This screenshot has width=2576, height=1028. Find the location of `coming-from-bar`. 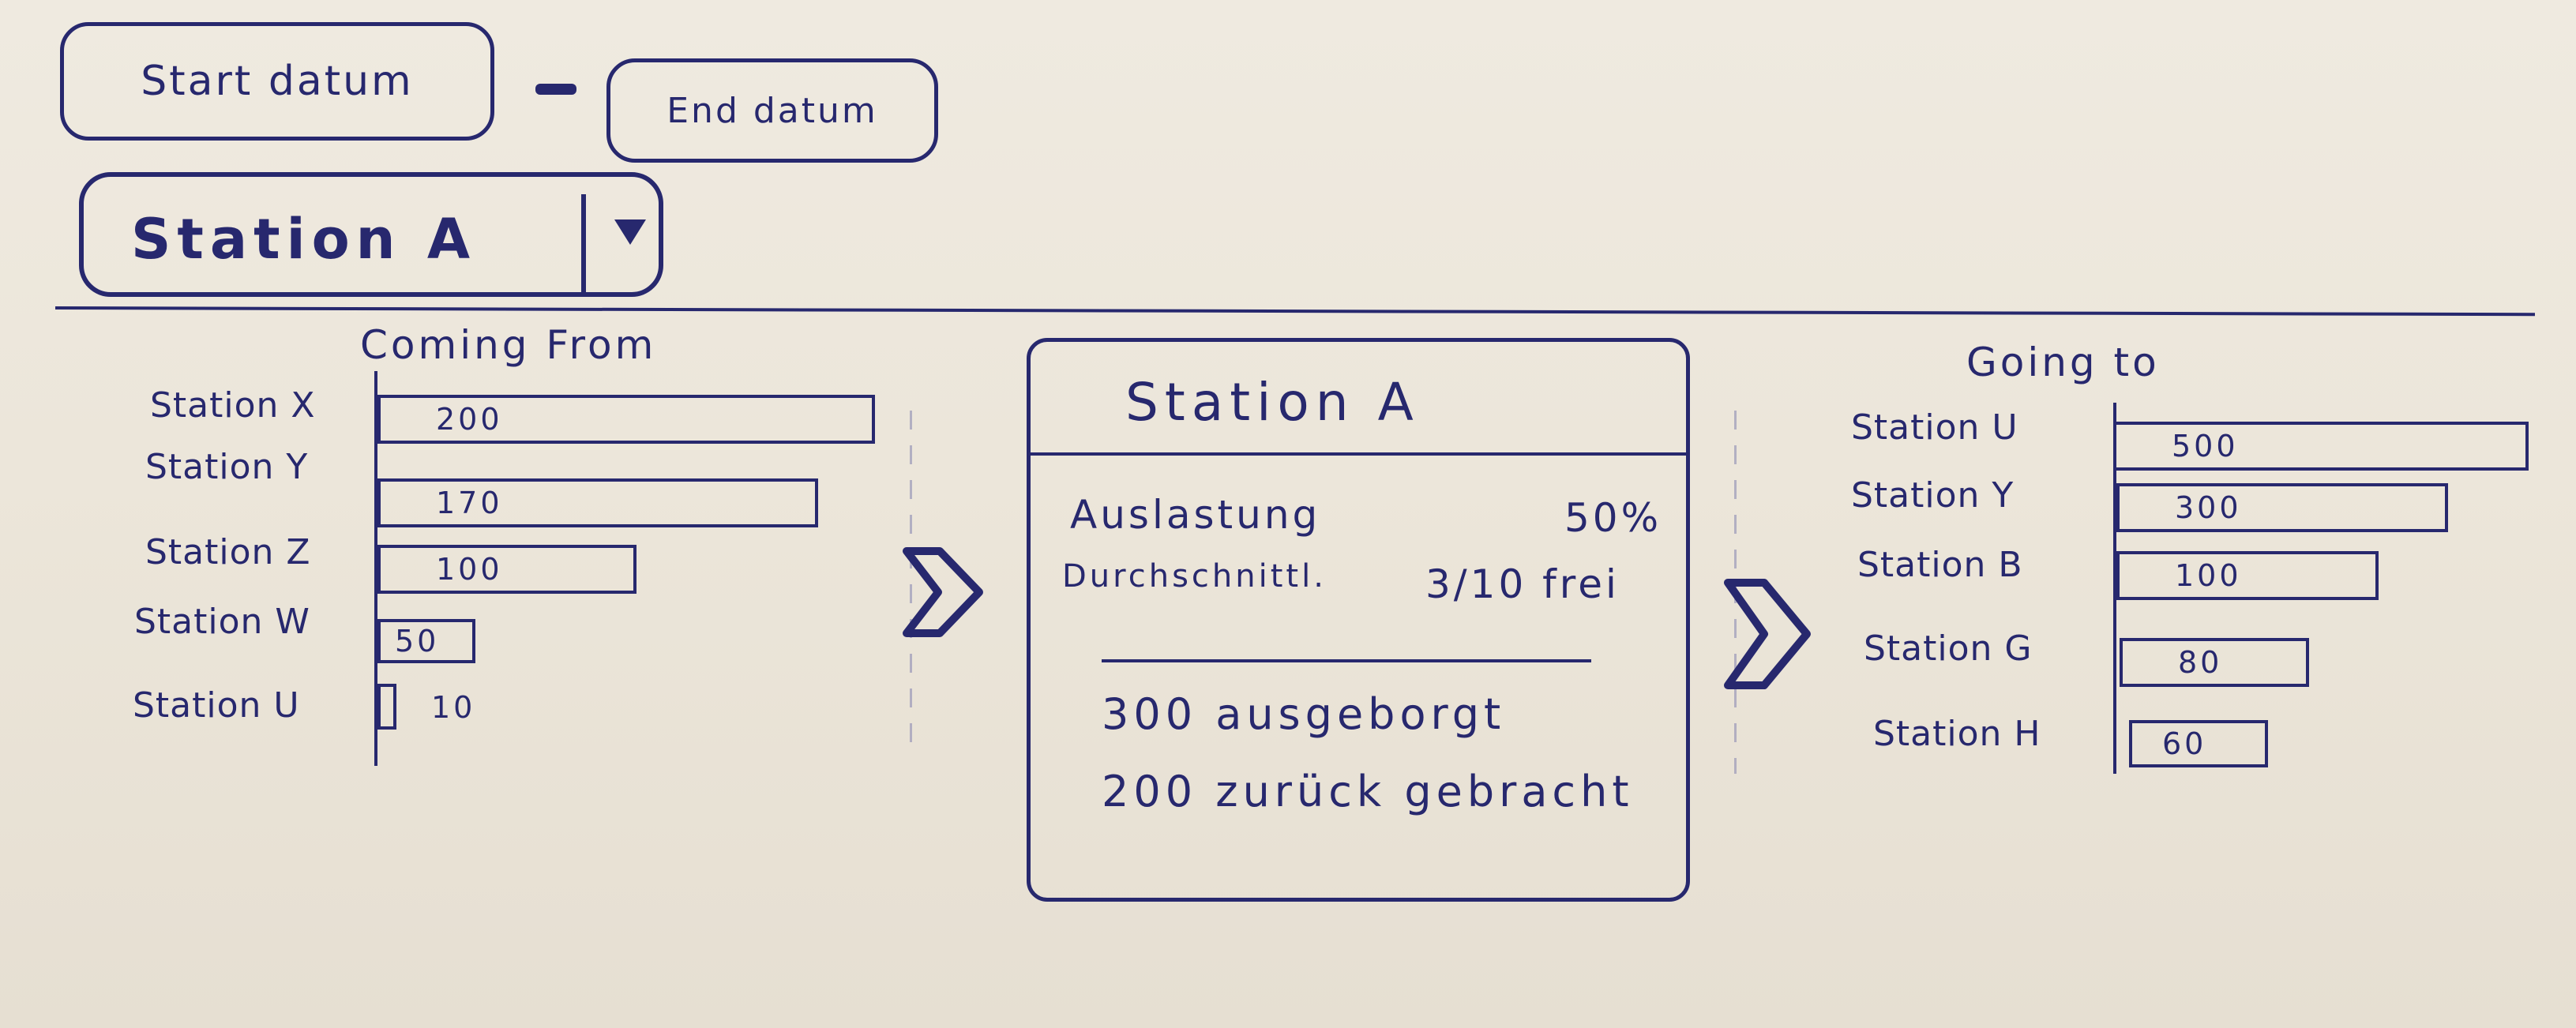

coming-from-bar is located at coordinates (386, 707).